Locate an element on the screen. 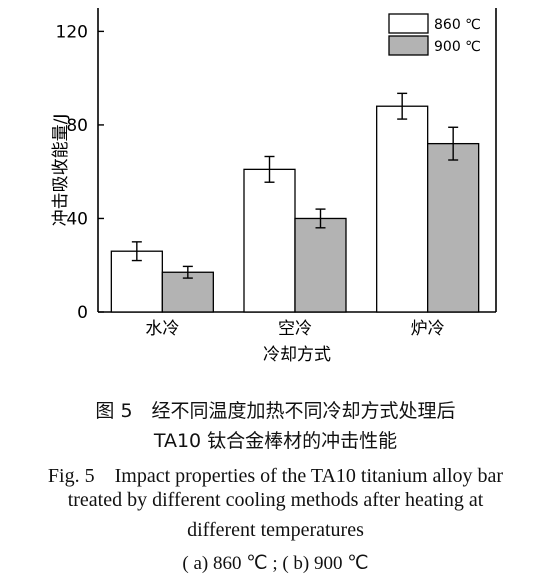 The height and width of the screenshot is (586, 551). caption-zh-line1: 图 5 经不同温度加热不同冷却方式处理后 is located at coordinates (275, 411).